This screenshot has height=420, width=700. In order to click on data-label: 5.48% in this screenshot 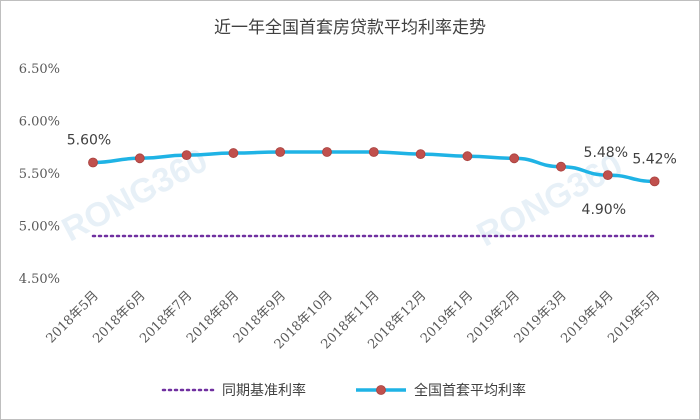, I will do `click(606, 153)`.